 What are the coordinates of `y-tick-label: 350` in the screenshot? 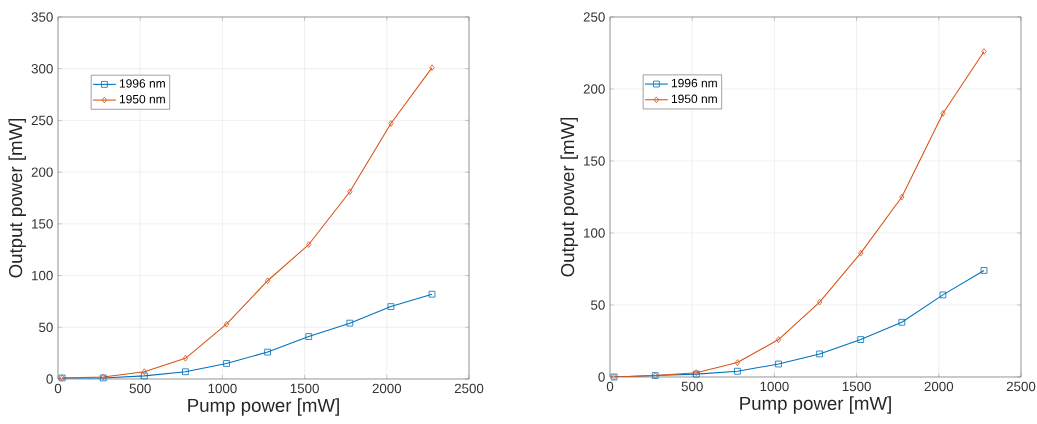 It's located at (42, 17).